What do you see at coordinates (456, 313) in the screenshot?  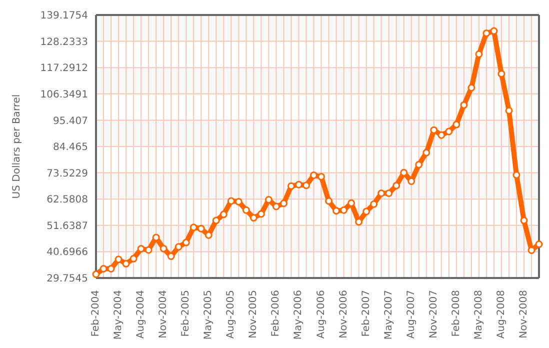 I see `x-tick-label: Feb-2008` at bounding box center [456, 313].